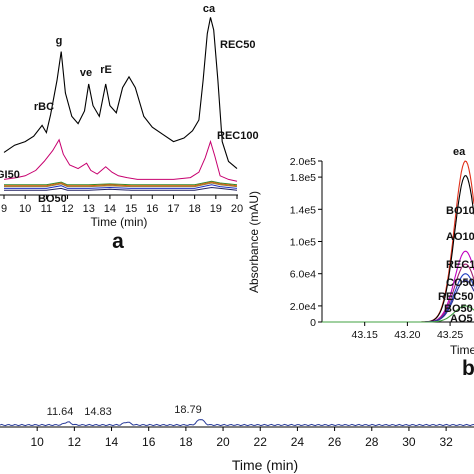 The image size is (474, 474). Describe the element at coordinates (455, 297) in the screenshot. I see `peak-label-rec50-b: REC50` at that location.